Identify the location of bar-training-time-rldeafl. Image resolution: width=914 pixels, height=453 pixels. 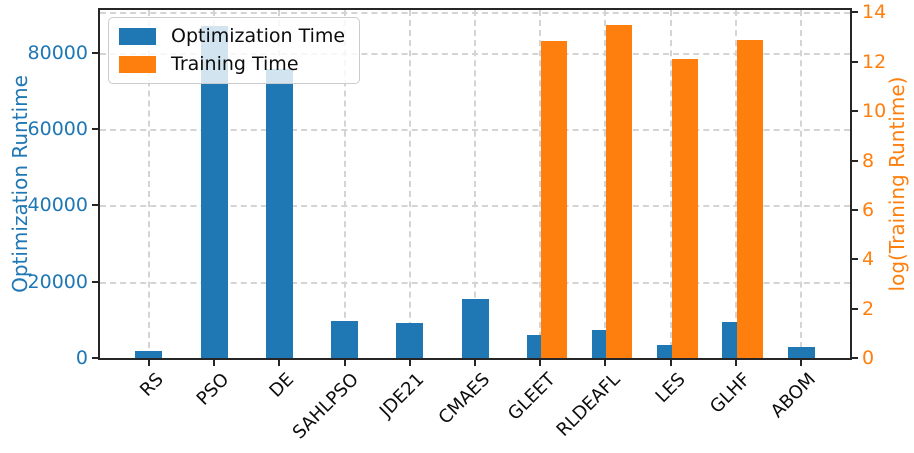
(619, 191).